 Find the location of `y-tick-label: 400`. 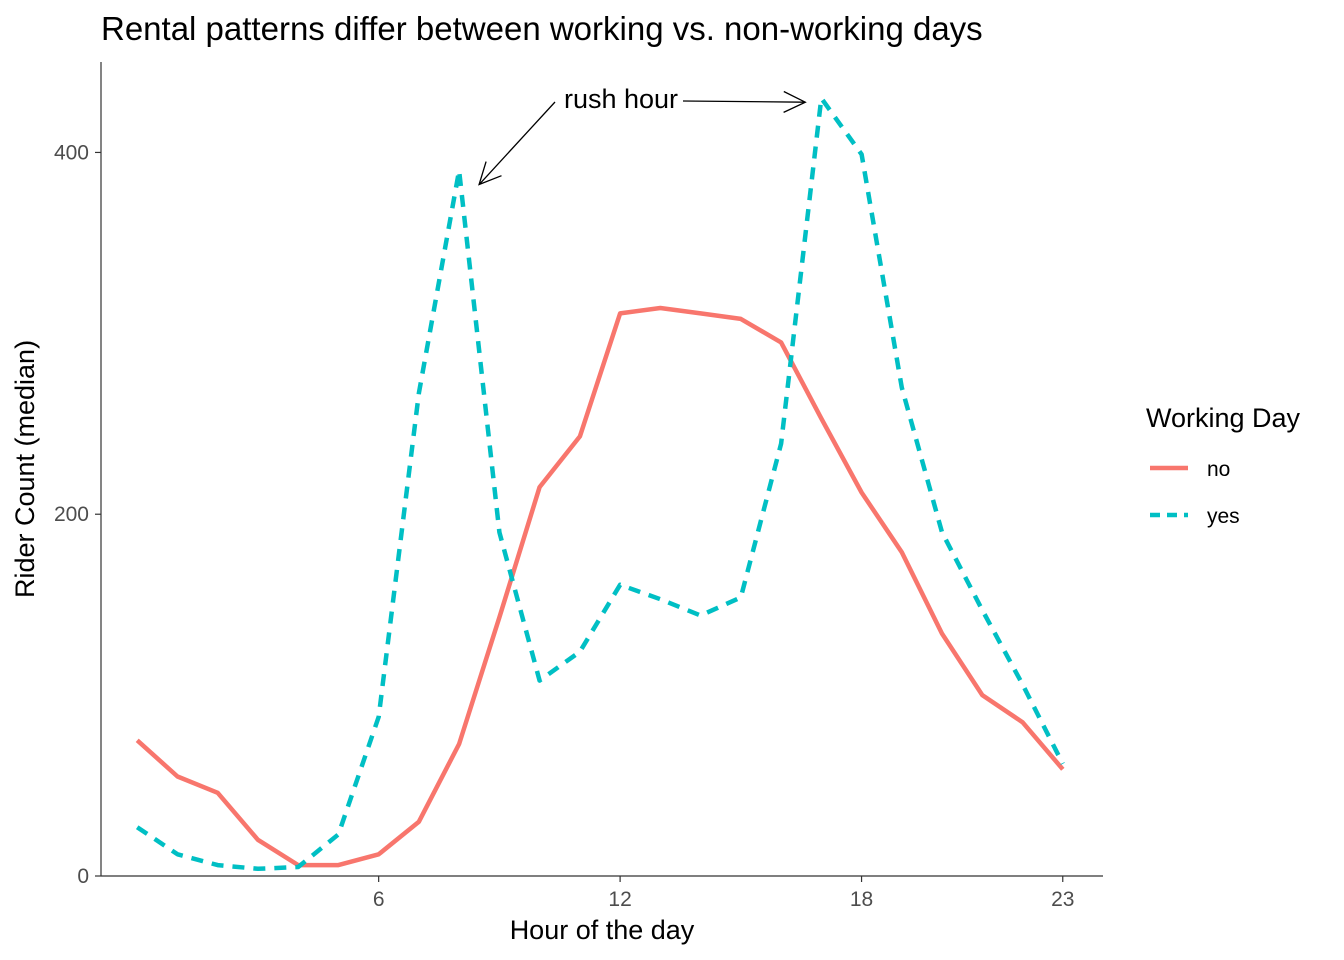

y-tick-label: 400 is located at coordinates (71, 152).